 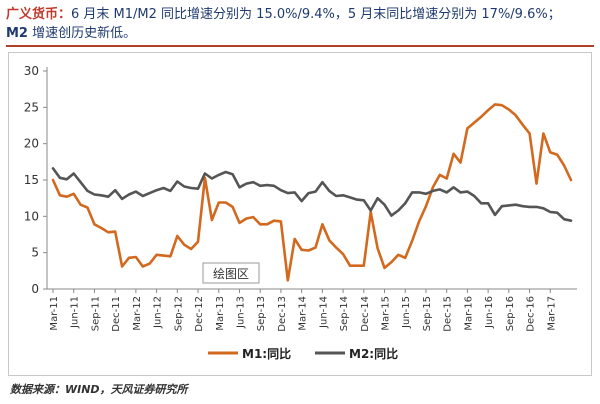 What do you see at coordinates (17, 33) in the screenshot?
I see `header-m2-label: M2` at bounding box center [17, 33].